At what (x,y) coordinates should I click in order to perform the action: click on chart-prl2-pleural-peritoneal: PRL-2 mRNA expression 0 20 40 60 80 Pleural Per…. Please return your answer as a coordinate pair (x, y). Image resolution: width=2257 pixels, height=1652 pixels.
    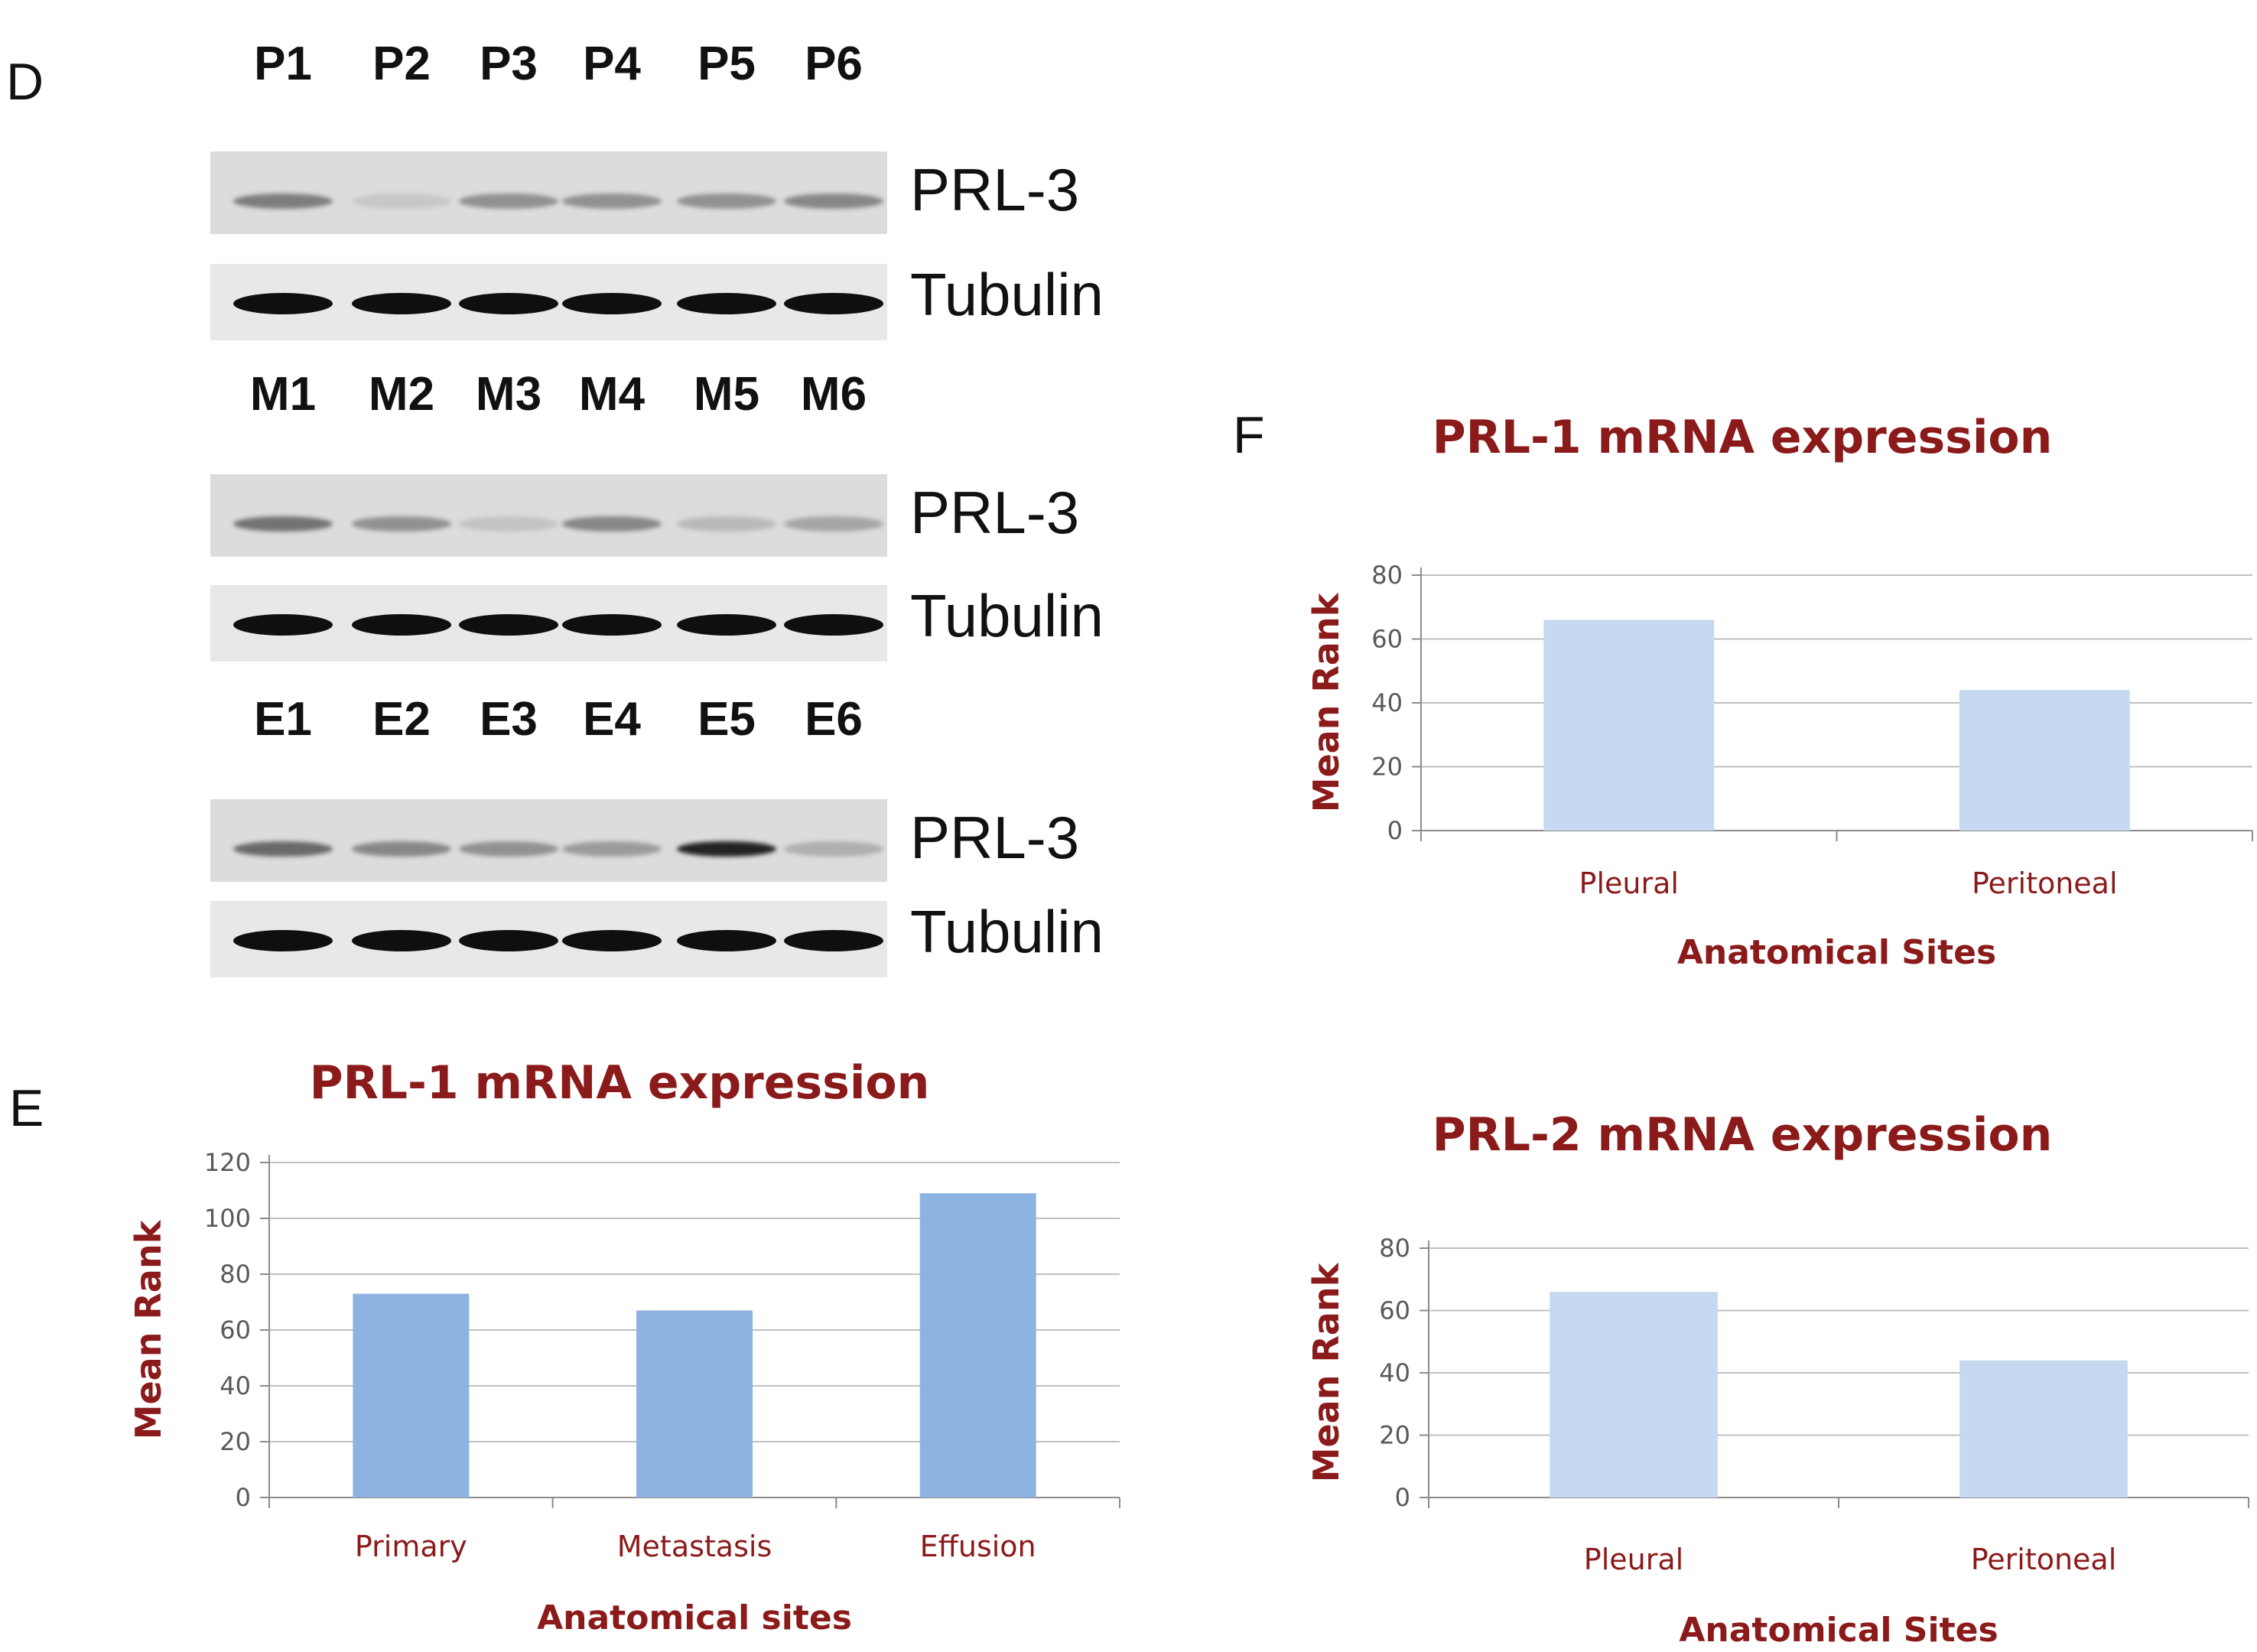
    Looking at the image, I should click on (1778, 1379).